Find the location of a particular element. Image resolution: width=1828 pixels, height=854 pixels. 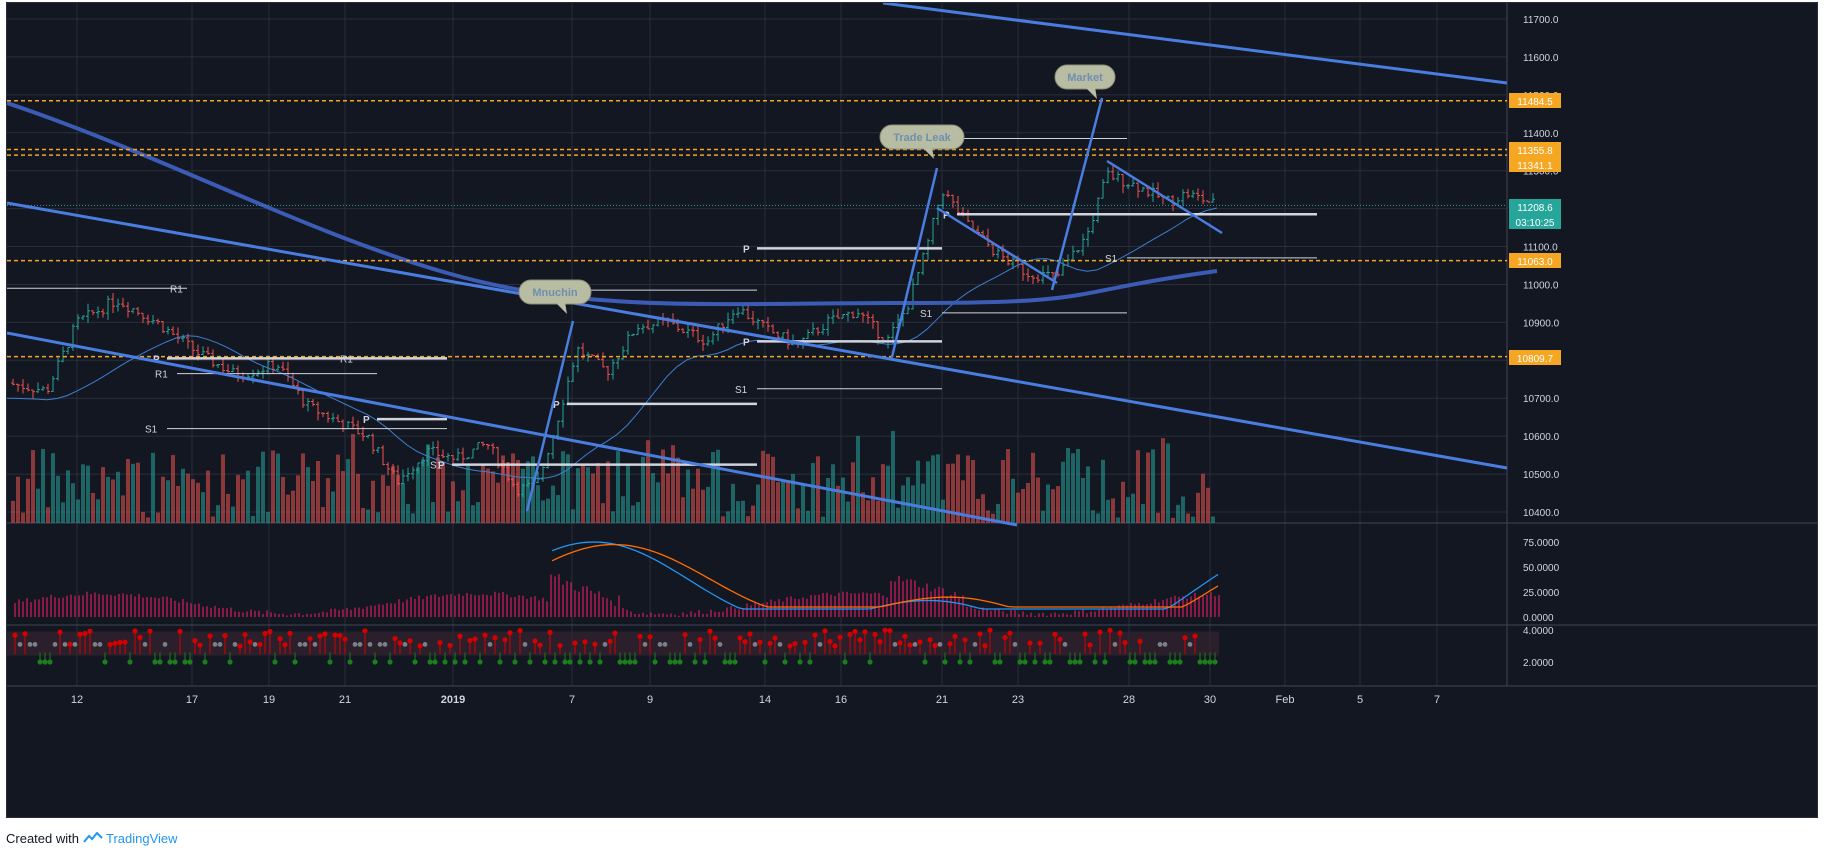

price-tag-label: 11355.8 is located at coordinates (1535, 151).